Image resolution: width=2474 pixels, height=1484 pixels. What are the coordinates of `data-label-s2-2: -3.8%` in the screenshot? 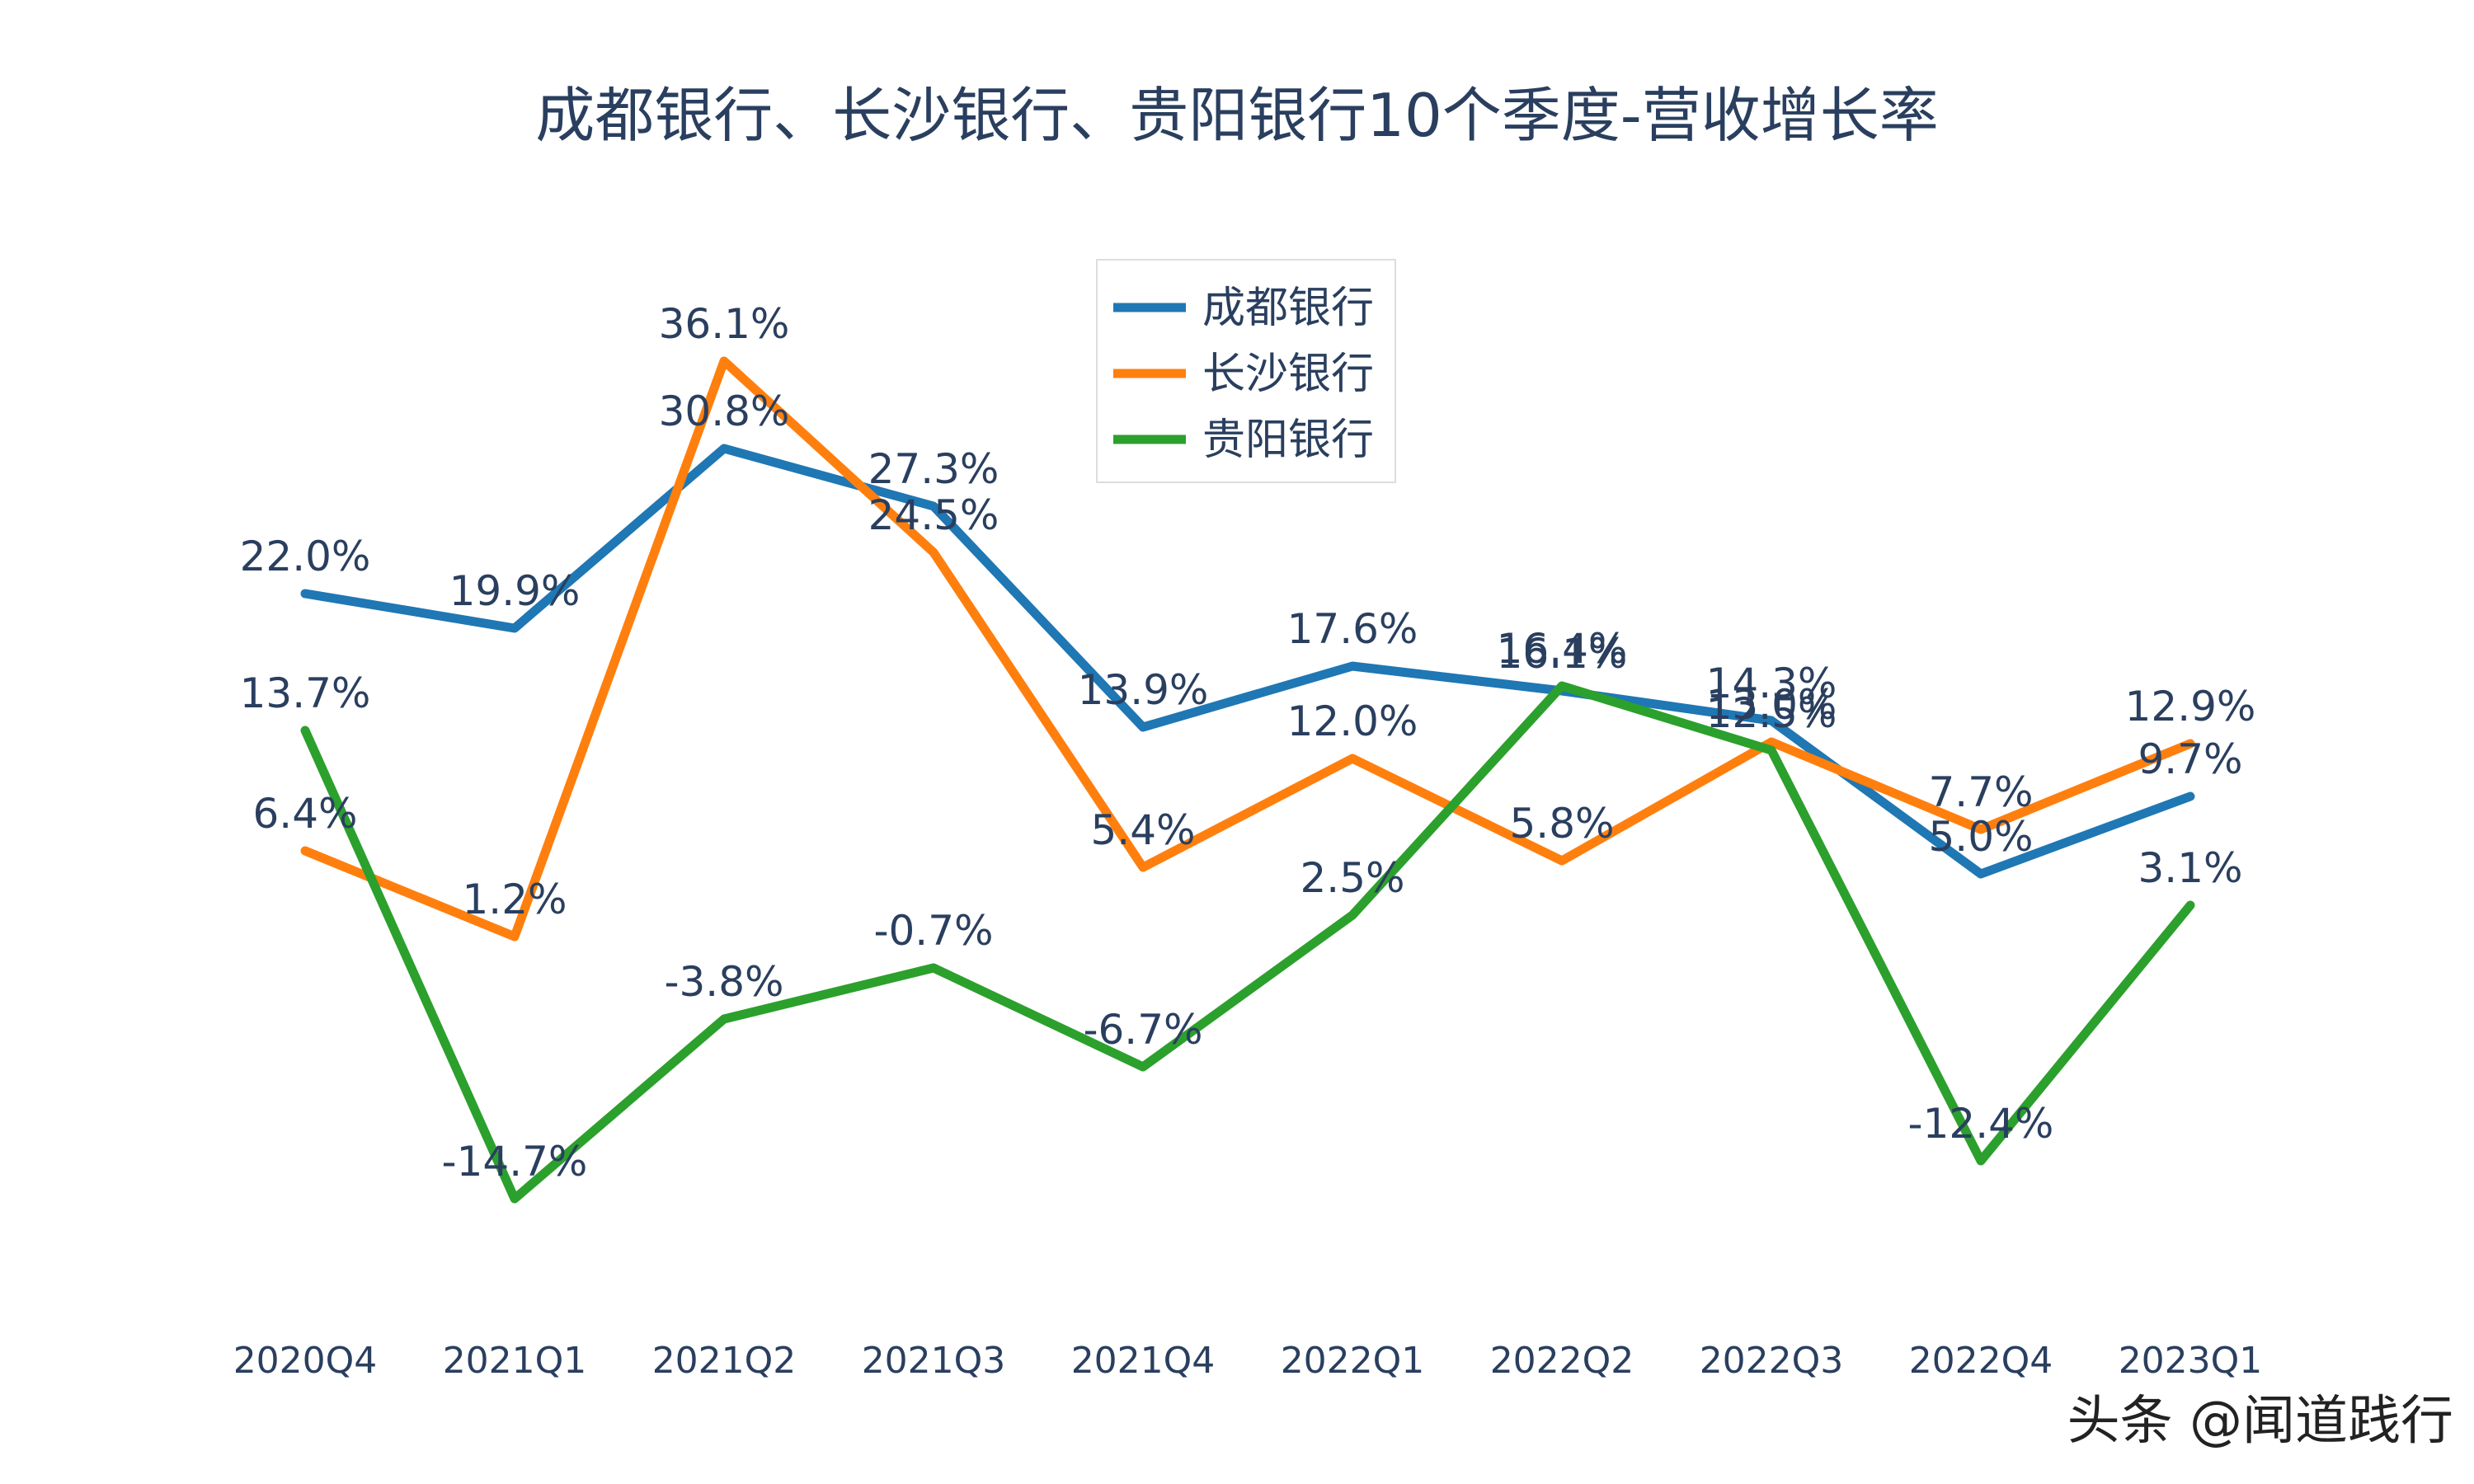 It's located at (723, 982).